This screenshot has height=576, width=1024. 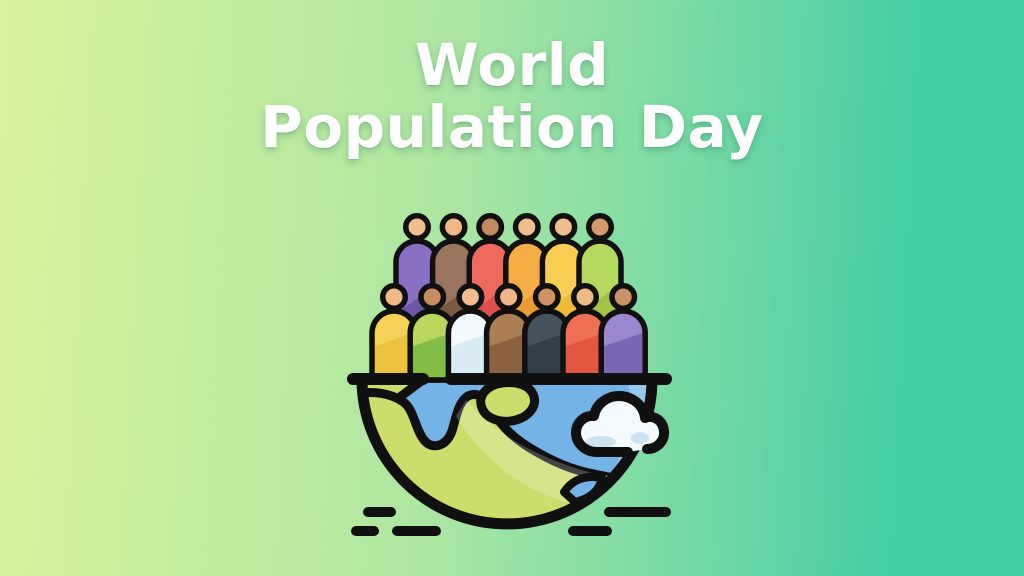 What do you see at coordinates (511, 521) in the screenshot?
I see `ground-dashes` at bounding box center [511, 521].